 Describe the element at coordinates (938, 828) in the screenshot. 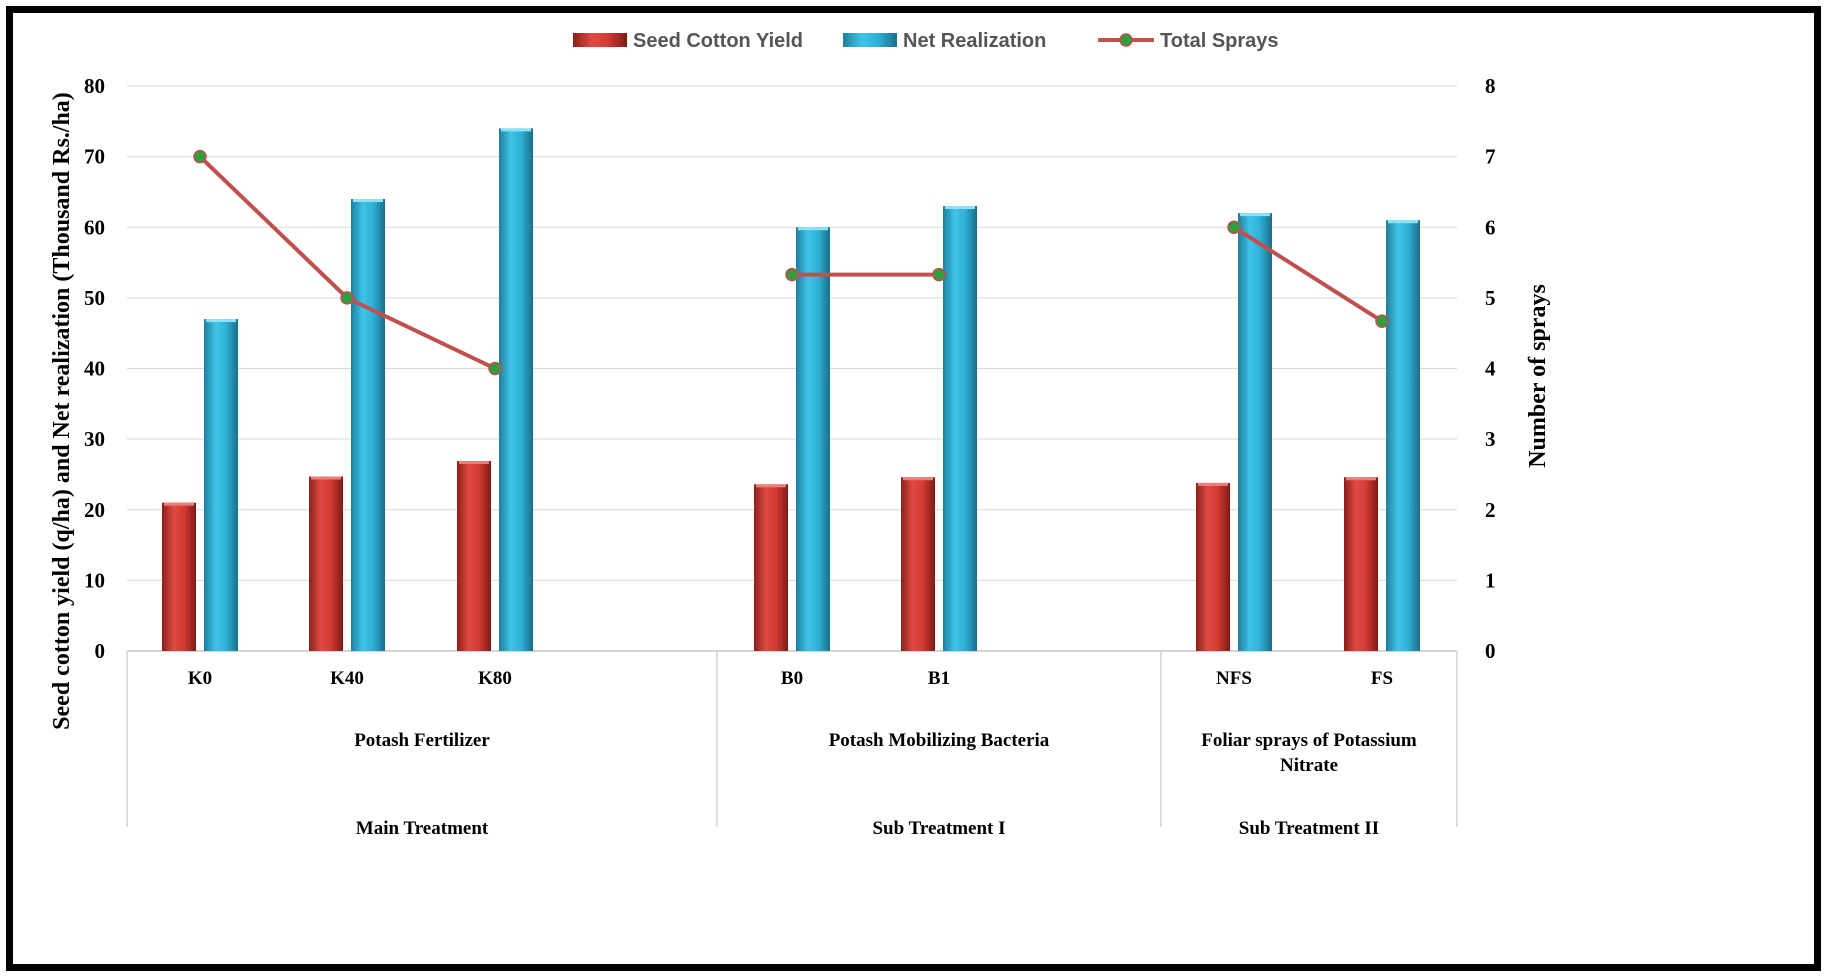

I see `treatment-label: Sub Treatment I` at that location.